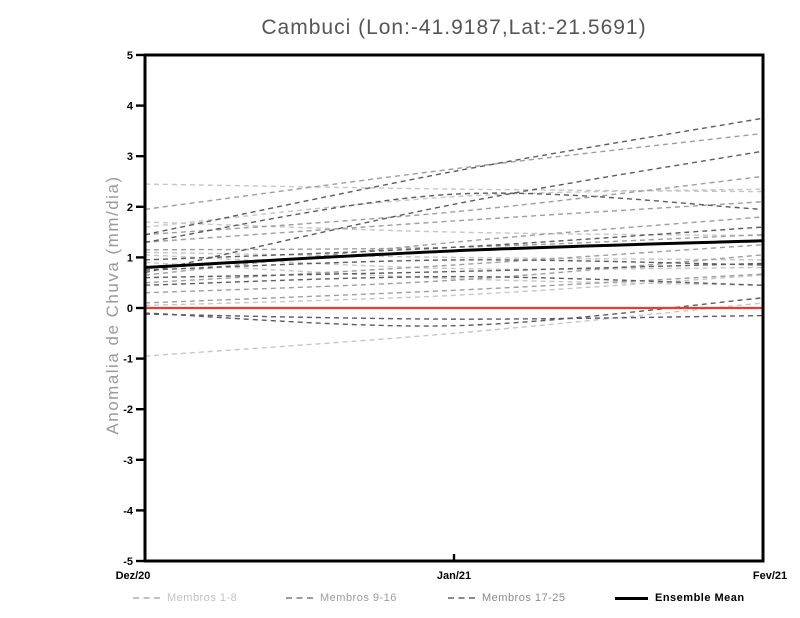 This screenshot has height=618, width=800. Describe the element at coordinates (454, 27) in the screenshot. I see `chart-title: Cambuci (Lon:-41.9187,Lat:-21.5691)` at that location.